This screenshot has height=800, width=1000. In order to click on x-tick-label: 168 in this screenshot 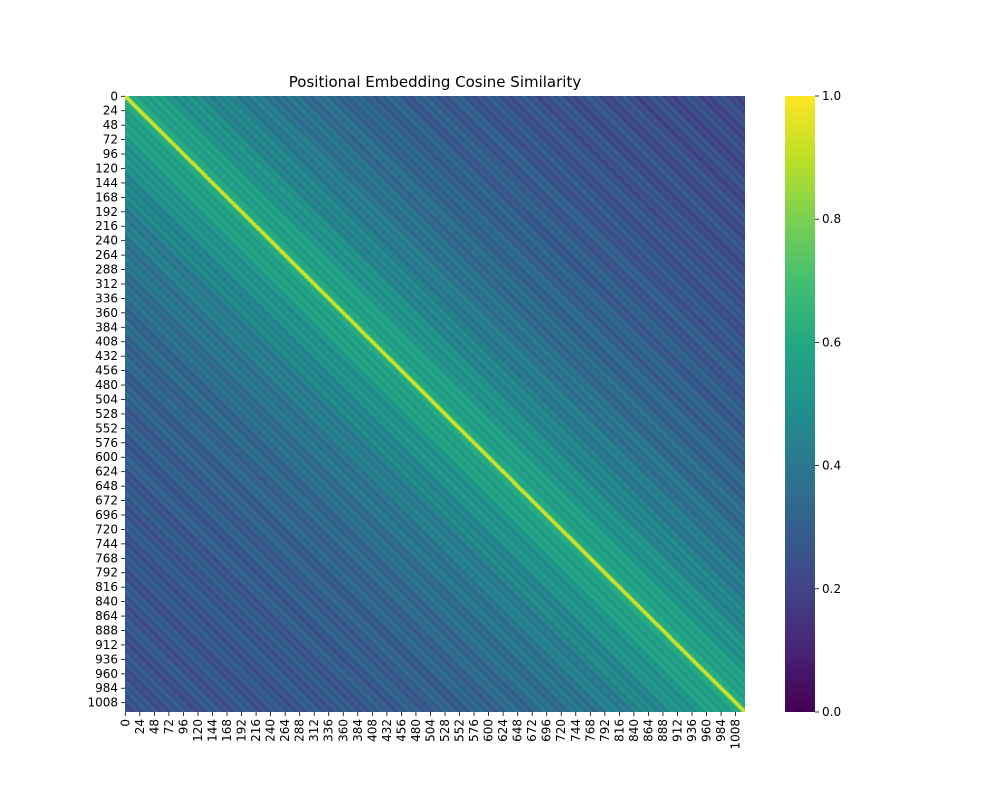, I will do `click(227, 730)`.